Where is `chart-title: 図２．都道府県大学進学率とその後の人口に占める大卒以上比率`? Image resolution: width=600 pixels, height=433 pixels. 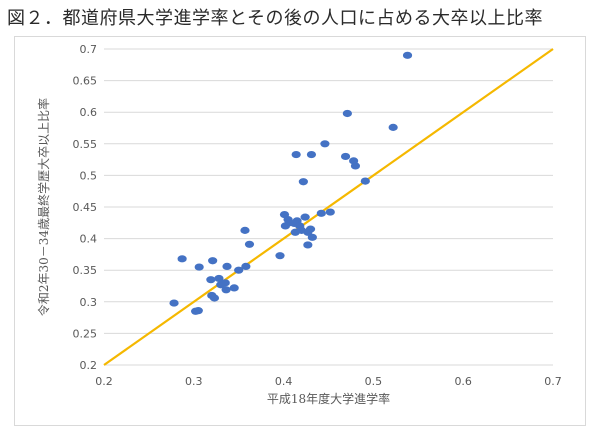
chart-title: 図２．都道府県大学進学率とその後の人口に占める大卒以上比率 is located at coordinates (275, 18).